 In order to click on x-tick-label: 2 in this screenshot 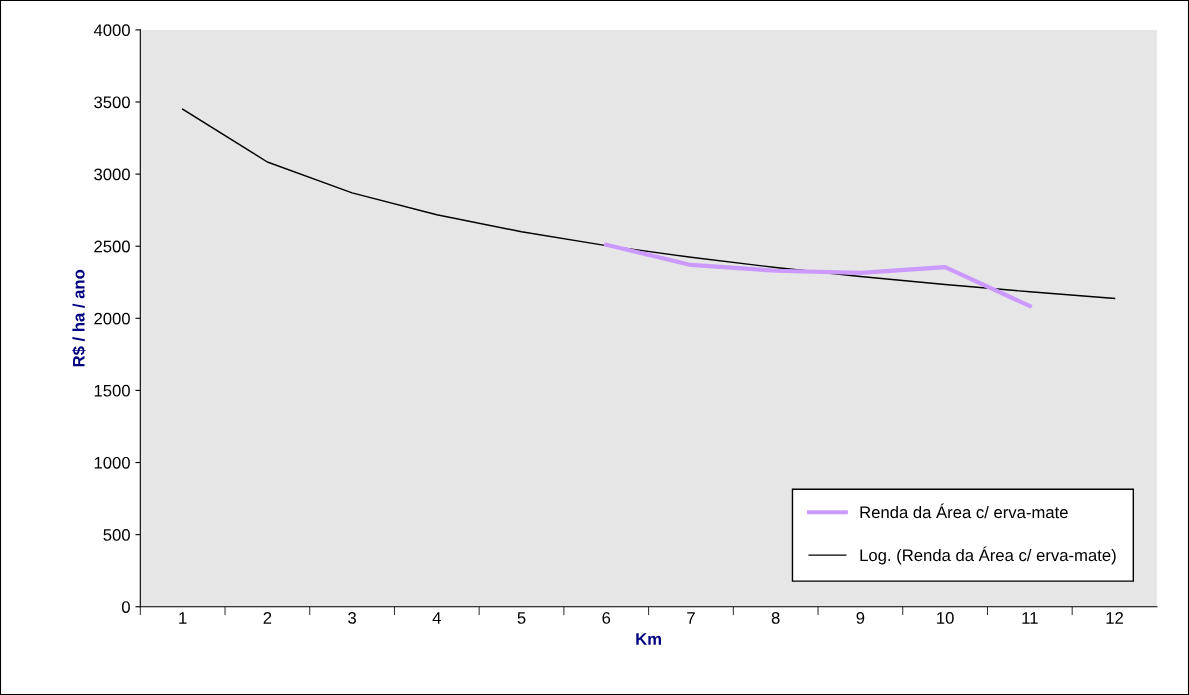, I will do `click(267, 618)`.